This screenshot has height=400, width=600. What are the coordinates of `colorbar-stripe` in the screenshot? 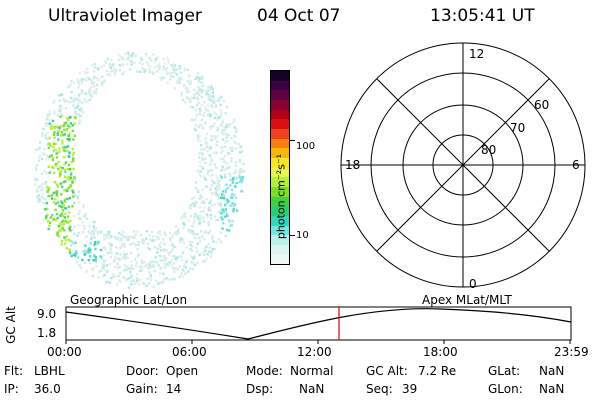 It's located at (280, 182).